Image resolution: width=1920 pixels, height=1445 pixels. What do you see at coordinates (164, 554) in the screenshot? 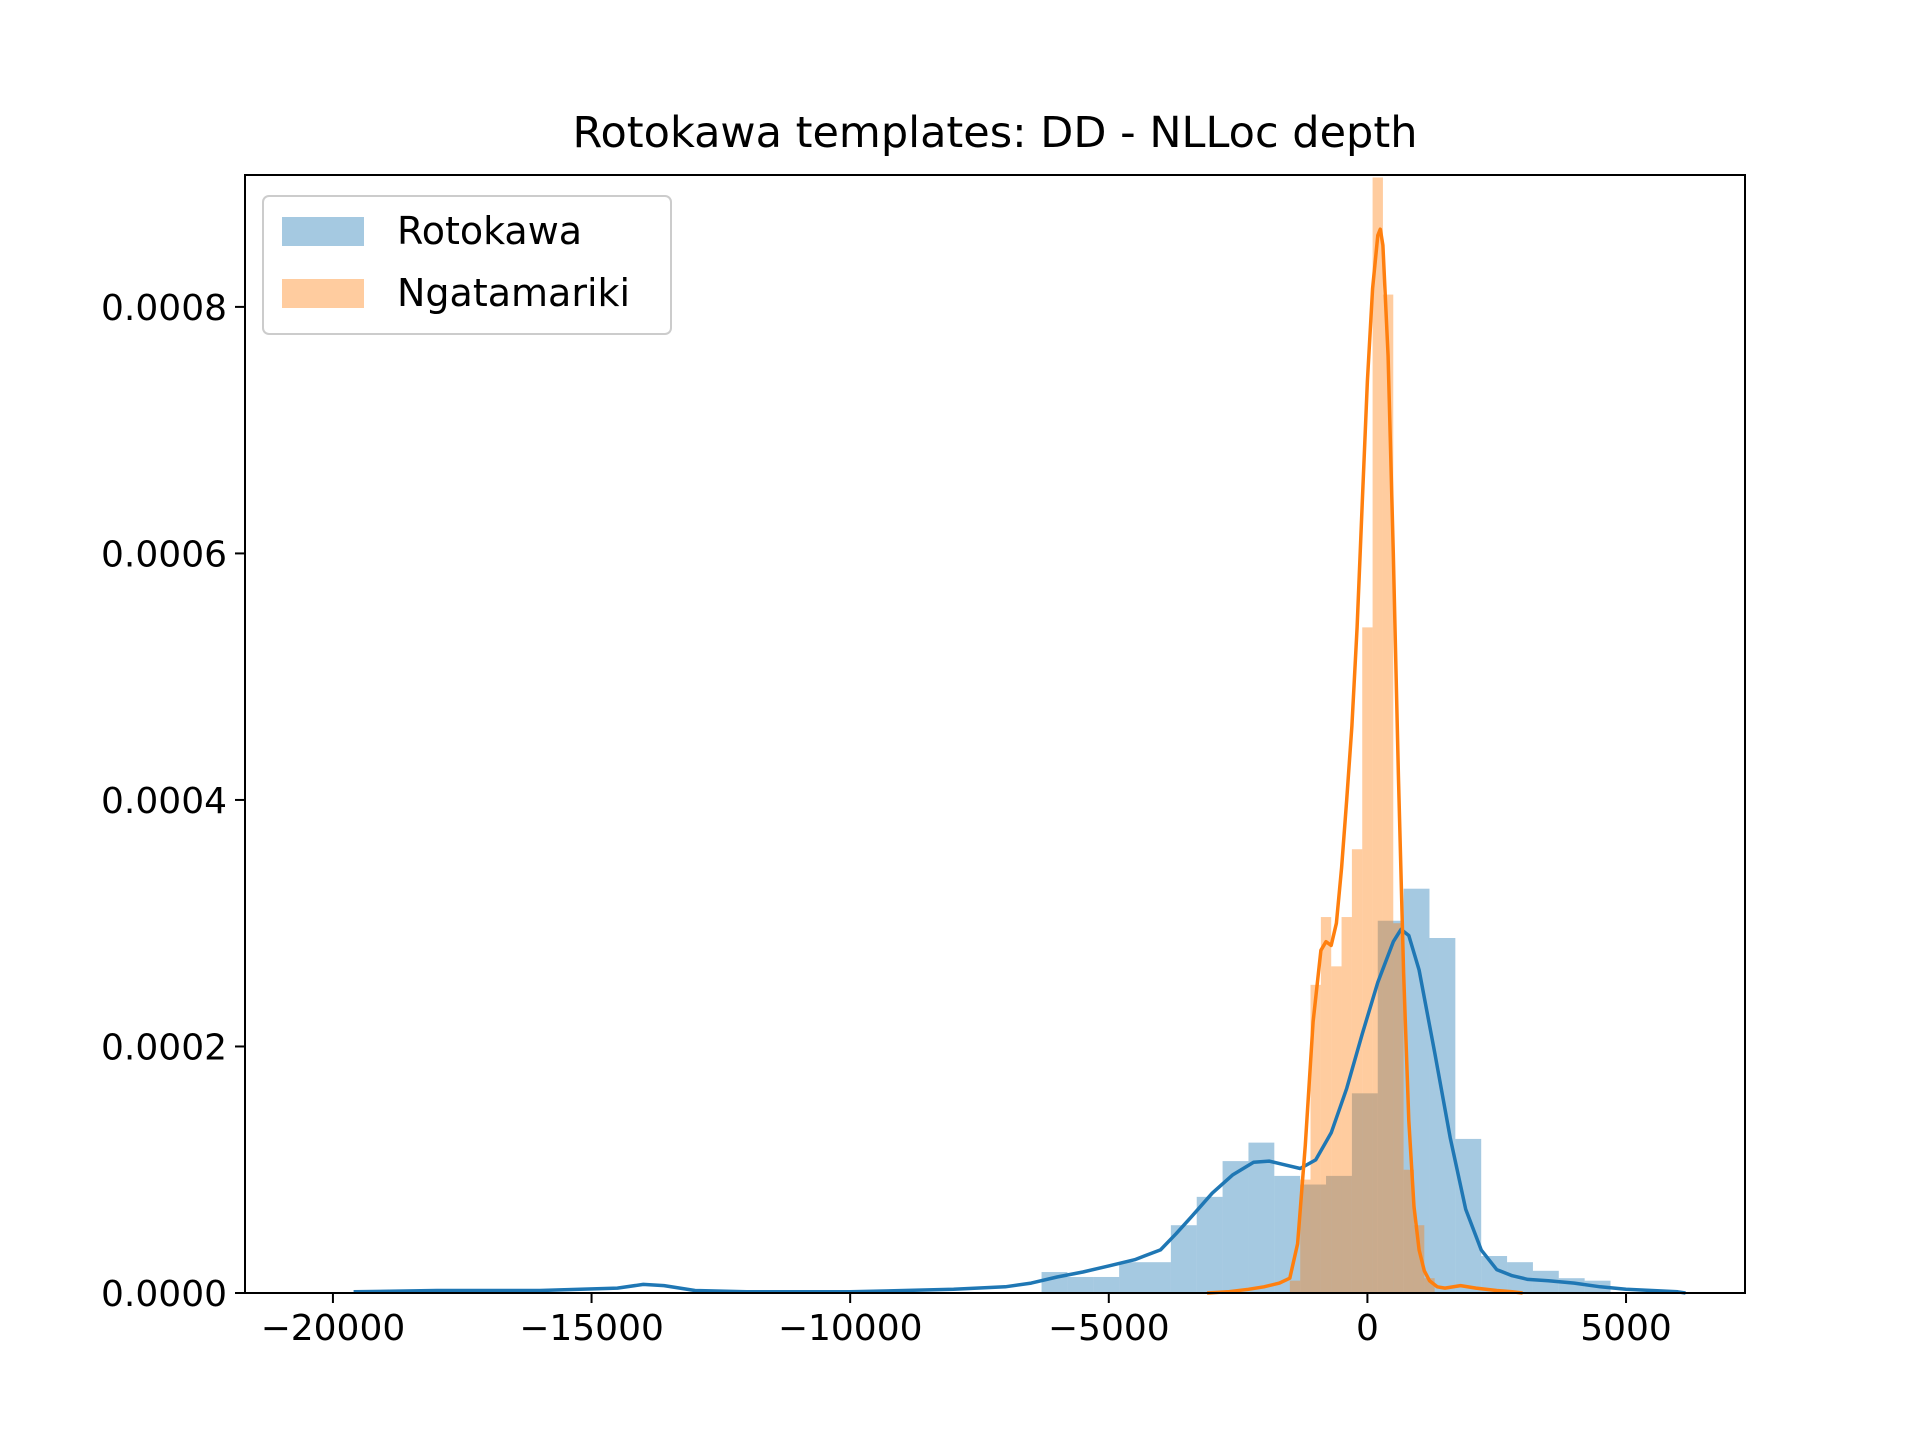
I see `y-tick-label: 0.0006` at bounding box center [164, 554].